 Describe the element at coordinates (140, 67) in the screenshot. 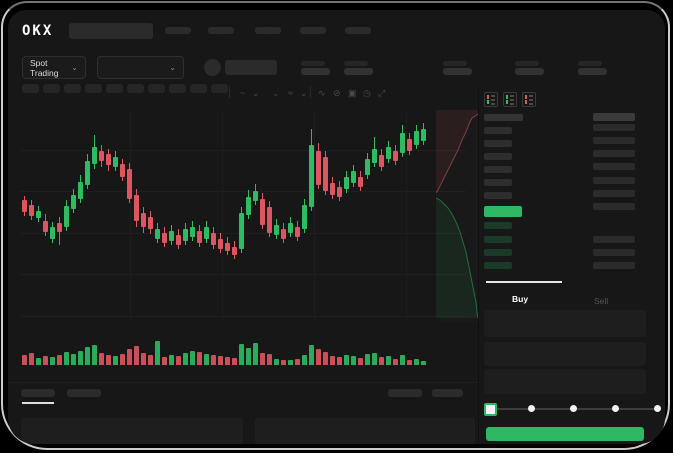

I see `pair-dropdown: ⌄` at that location.